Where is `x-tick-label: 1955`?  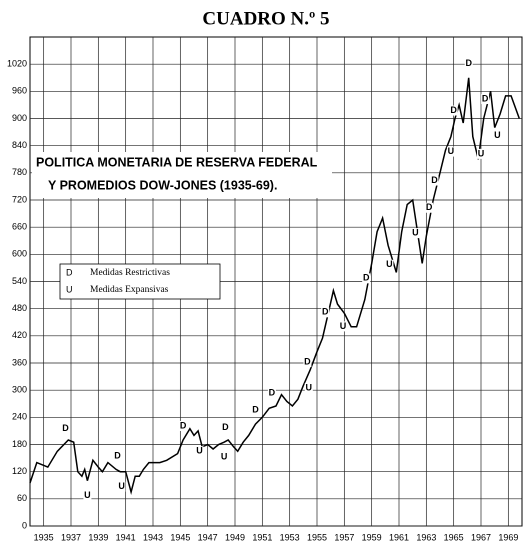
x-tick-label: 1955 is located at coordinates (317, 537).